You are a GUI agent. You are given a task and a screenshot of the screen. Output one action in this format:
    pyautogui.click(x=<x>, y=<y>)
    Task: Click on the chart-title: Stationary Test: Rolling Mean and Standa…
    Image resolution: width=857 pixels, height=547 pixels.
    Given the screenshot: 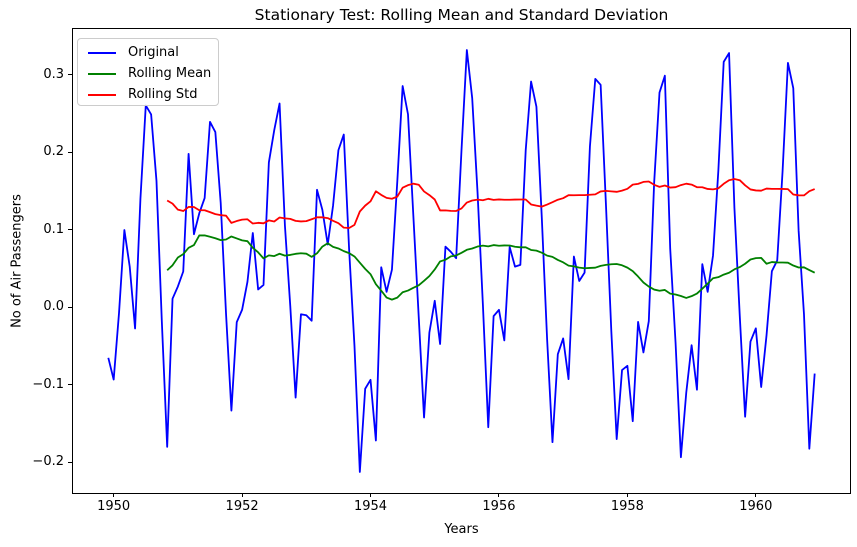 What is the action you would take?
    pyautogui.click(x=461, y=15)
    